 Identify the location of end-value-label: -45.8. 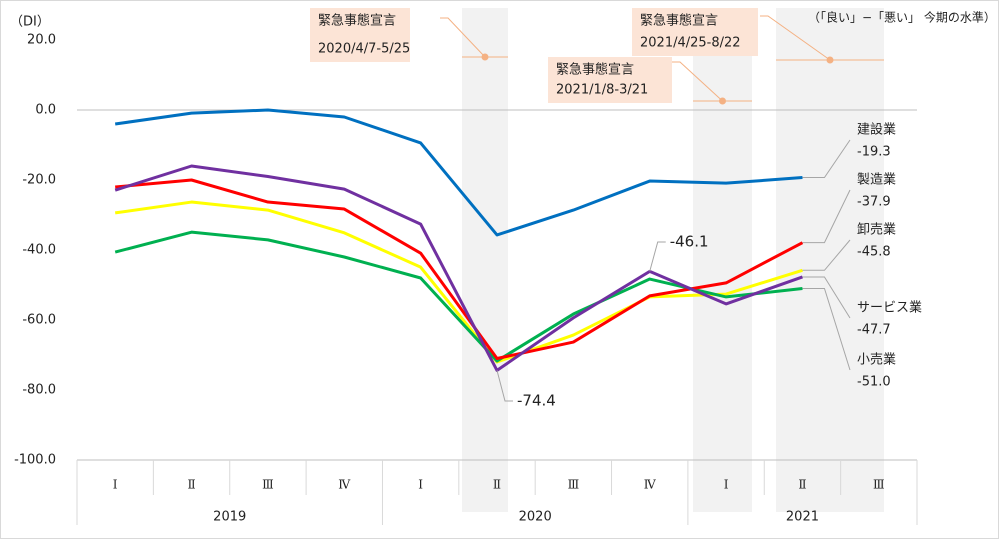
(874, 252).